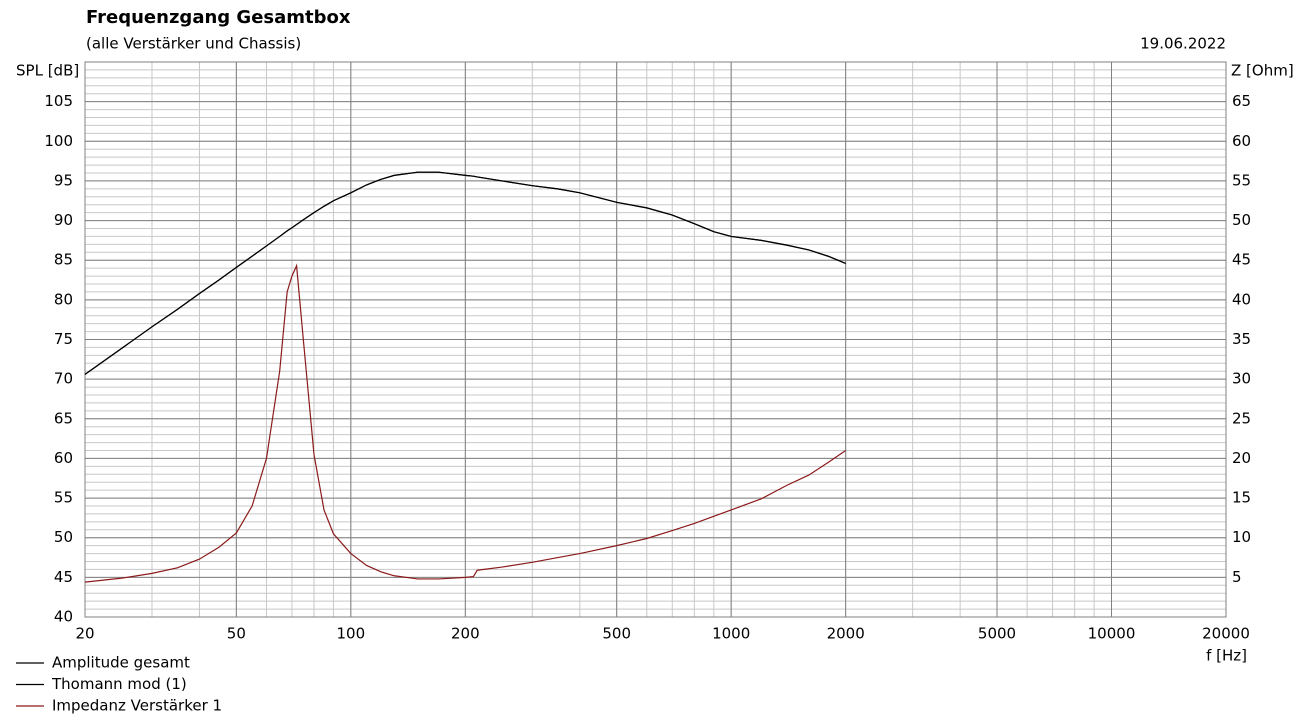 Image resolution: width=1314 pixels, height=721 pixels. Describe the element at coordinates (1241, 180) in the screenshot. I see `y2-tick-label: 55` at that location.